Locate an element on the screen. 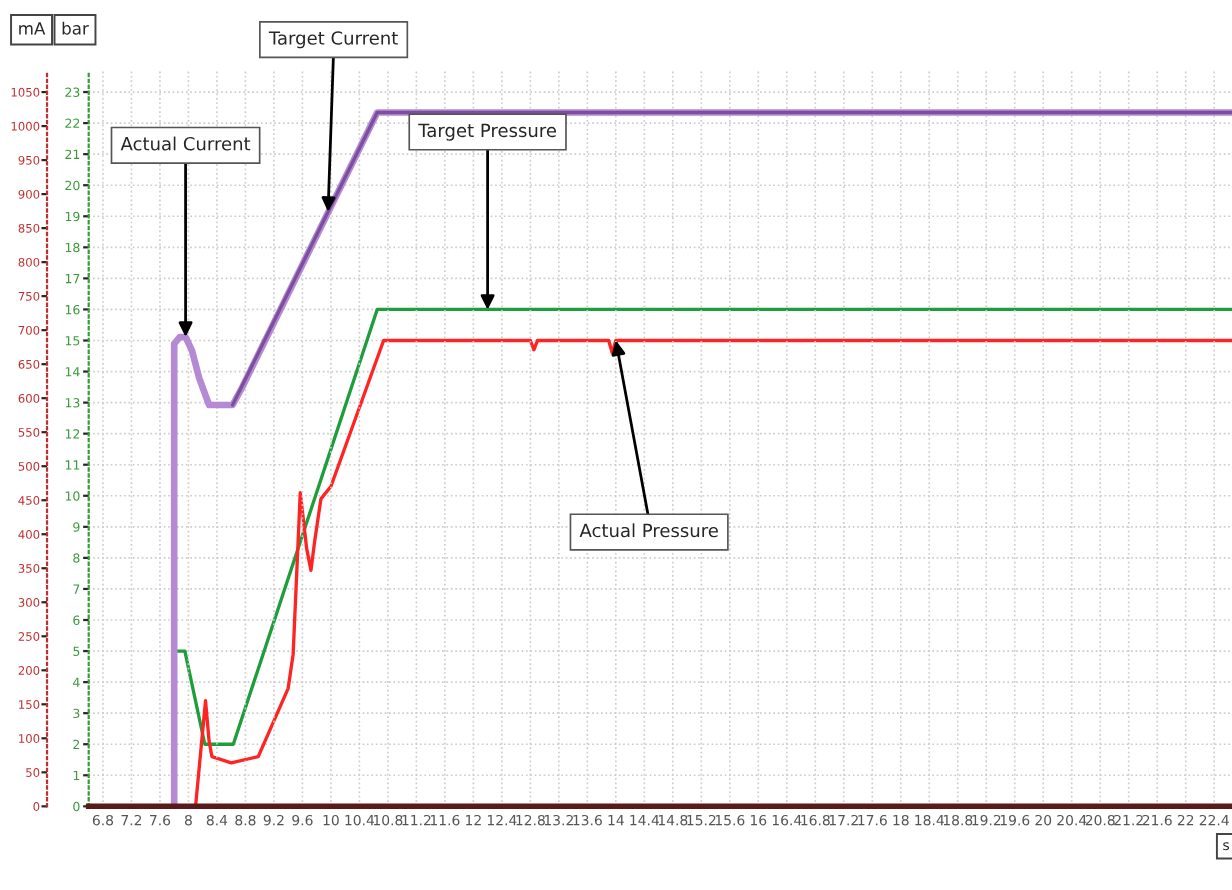 The width and height of the screenshot is (1232, 890). annotation: Target Current is located at coordinates (333, 40).